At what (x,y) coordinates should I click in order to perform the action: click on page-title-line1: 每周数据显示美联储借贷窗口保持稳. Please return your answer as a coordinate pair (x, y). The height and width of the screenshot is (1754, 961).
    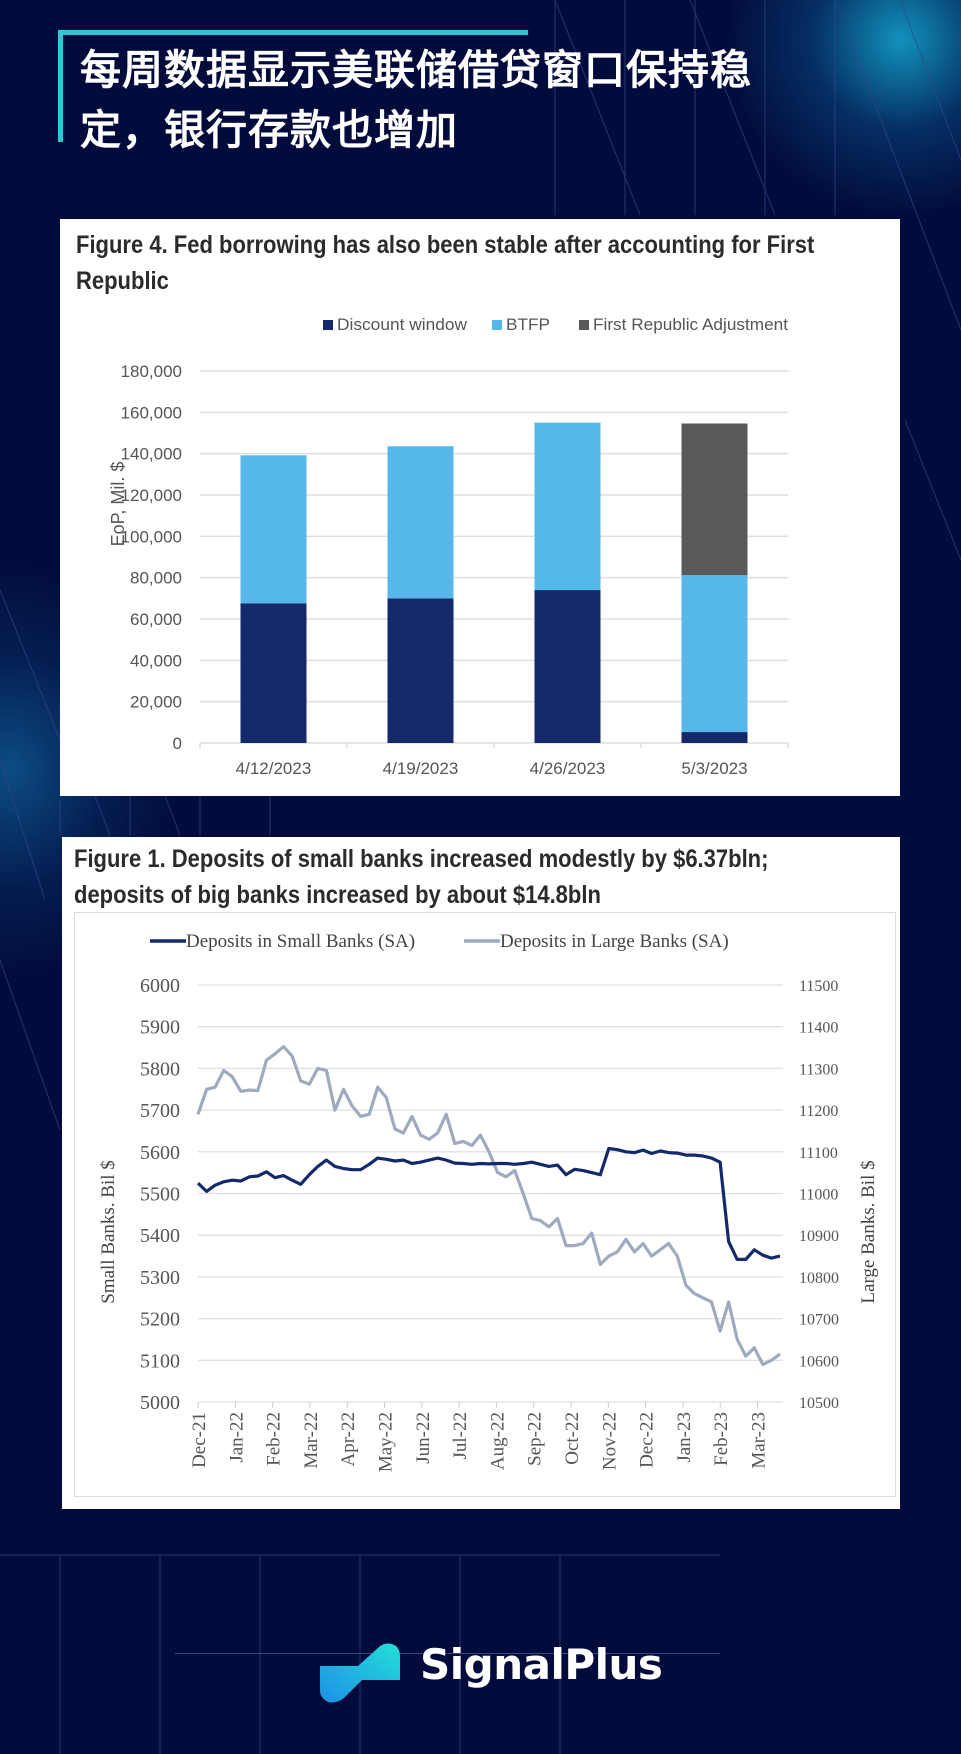
    Looking at the image, I should click on (416, 70).